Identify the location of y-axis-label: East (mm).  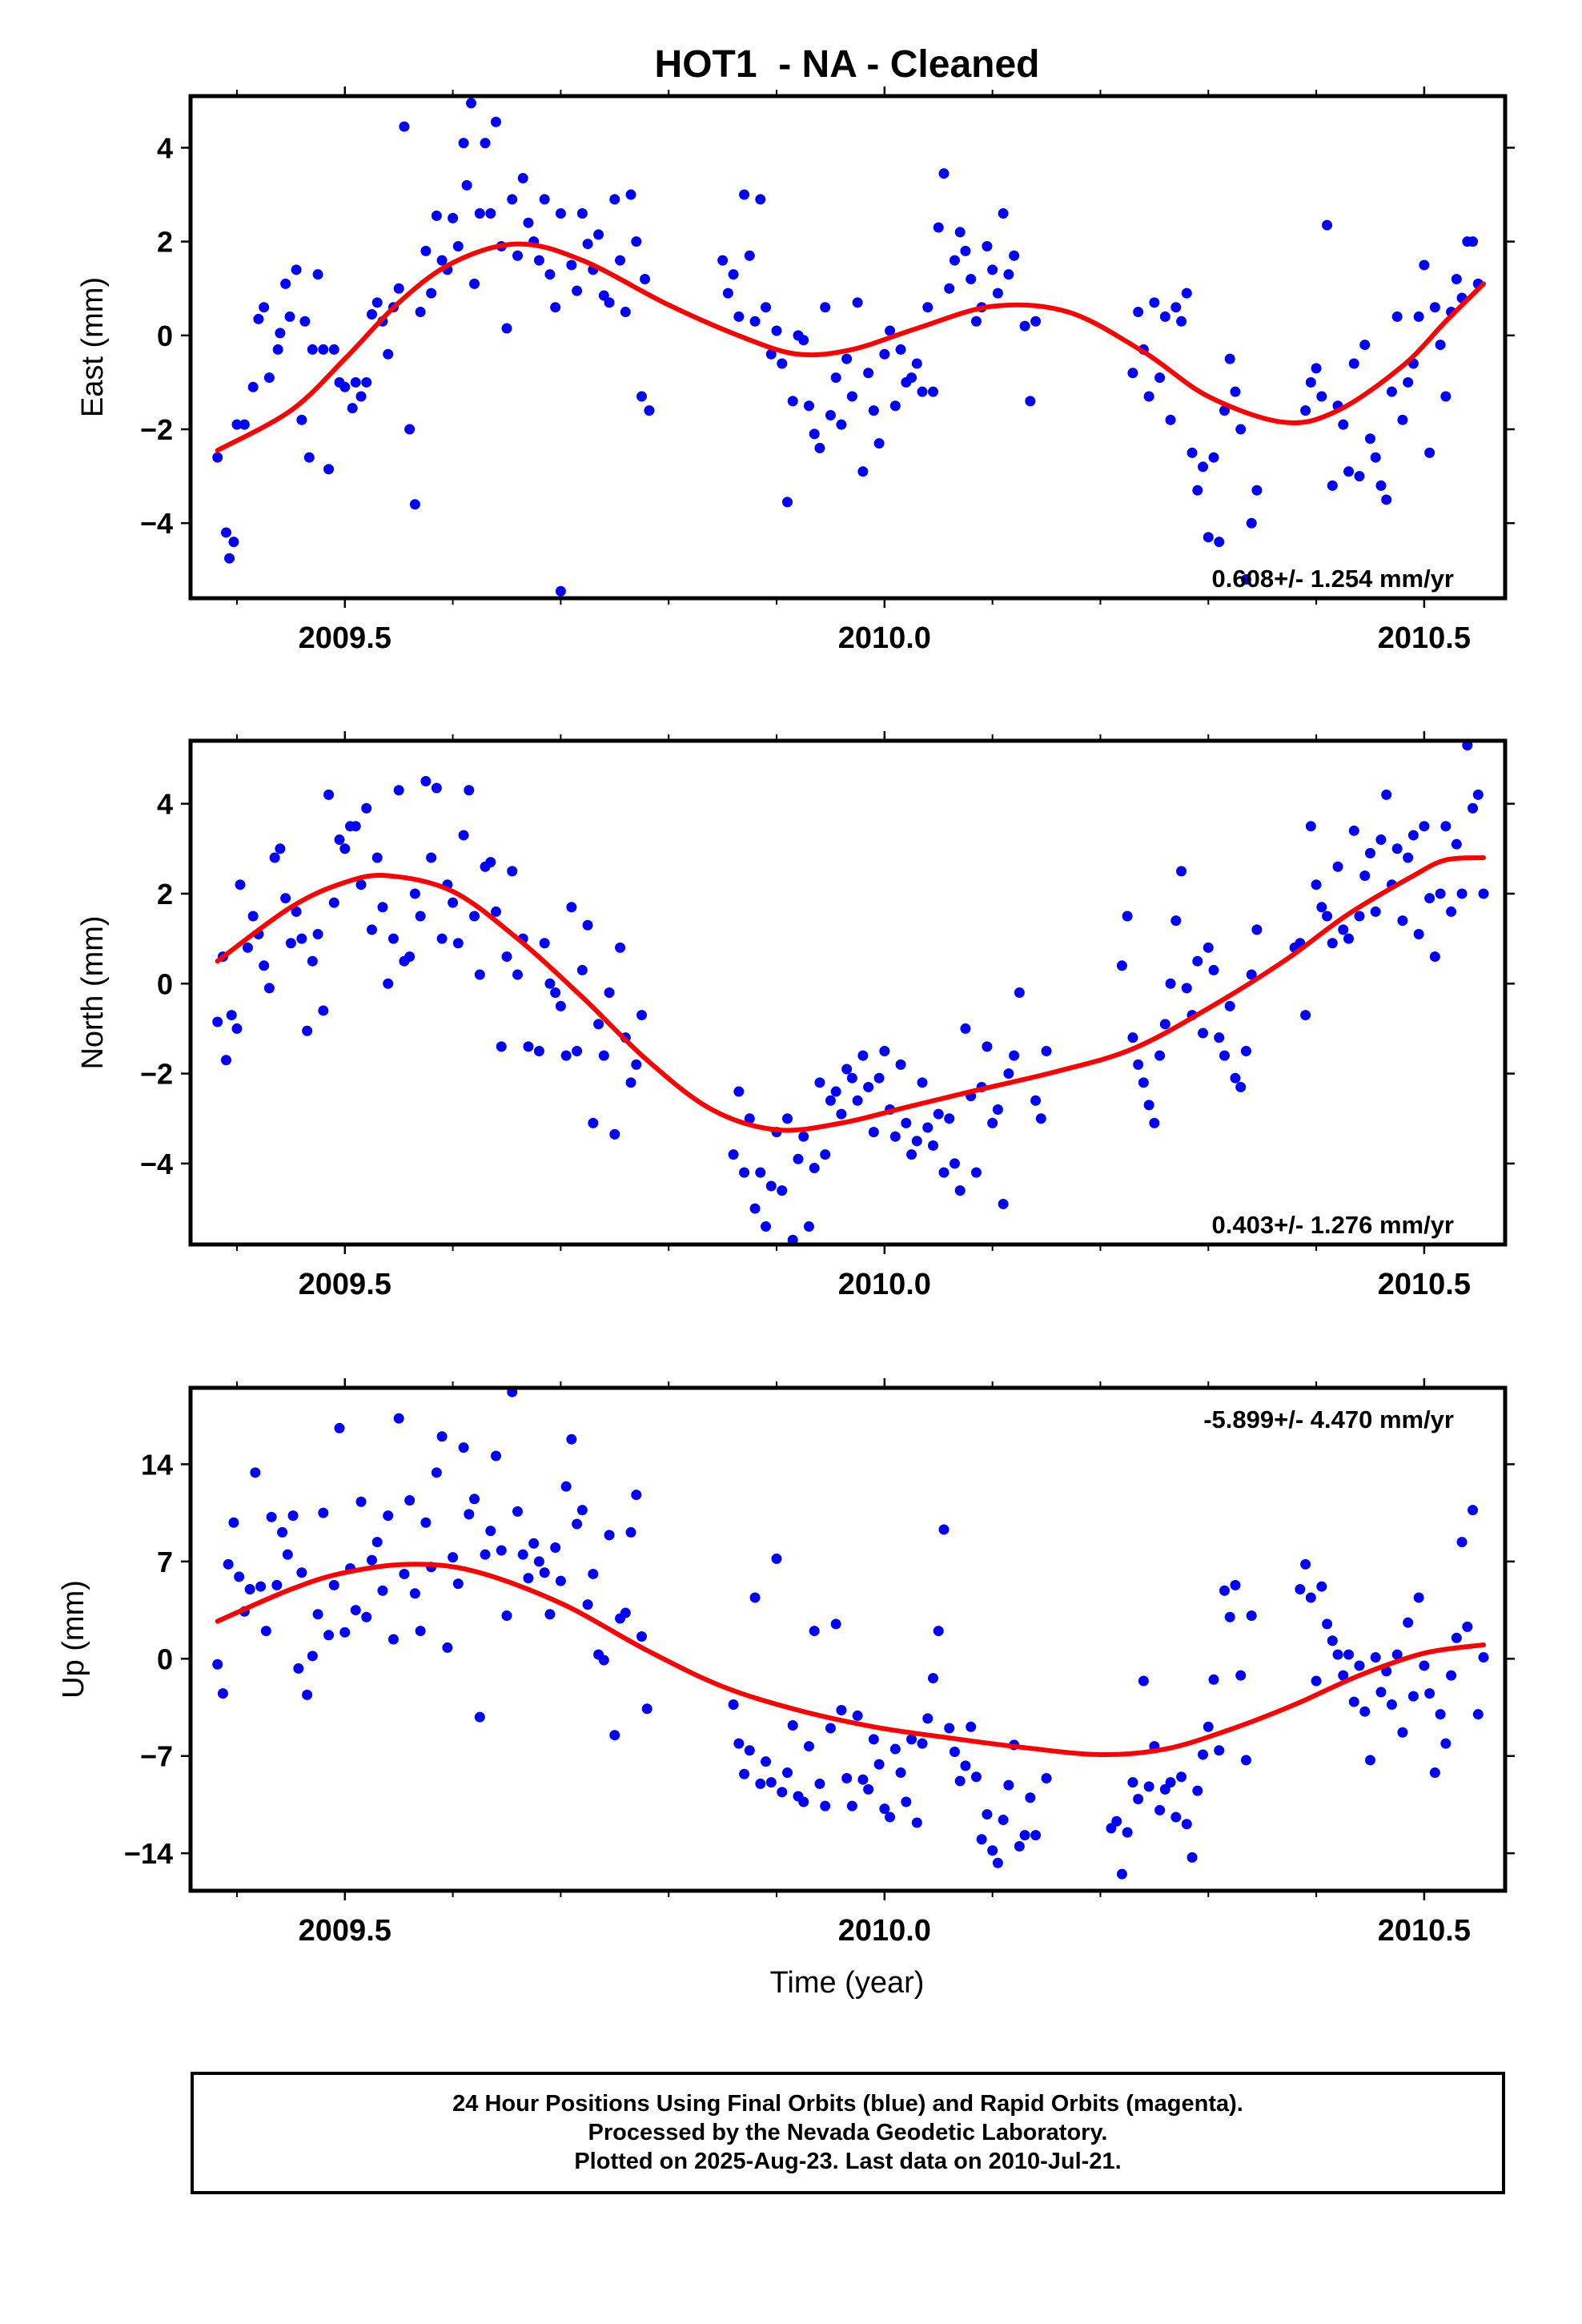
(93, 347).